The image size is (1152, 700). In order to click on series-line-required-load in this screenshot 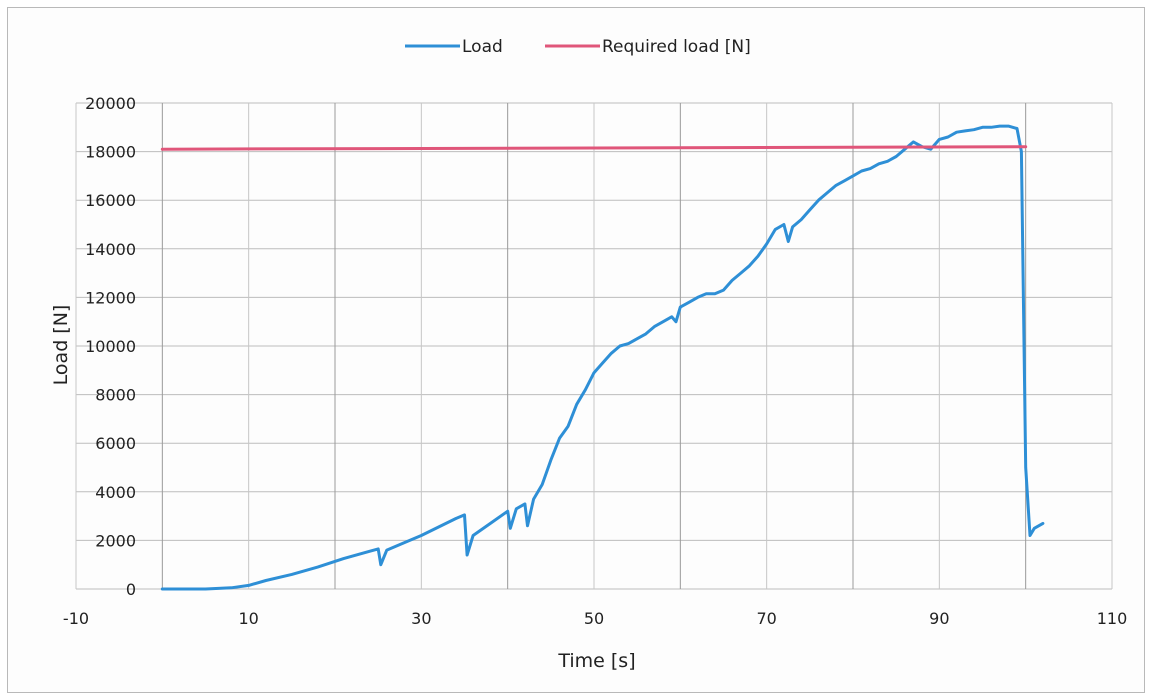, I will do `click(594, 148)`.